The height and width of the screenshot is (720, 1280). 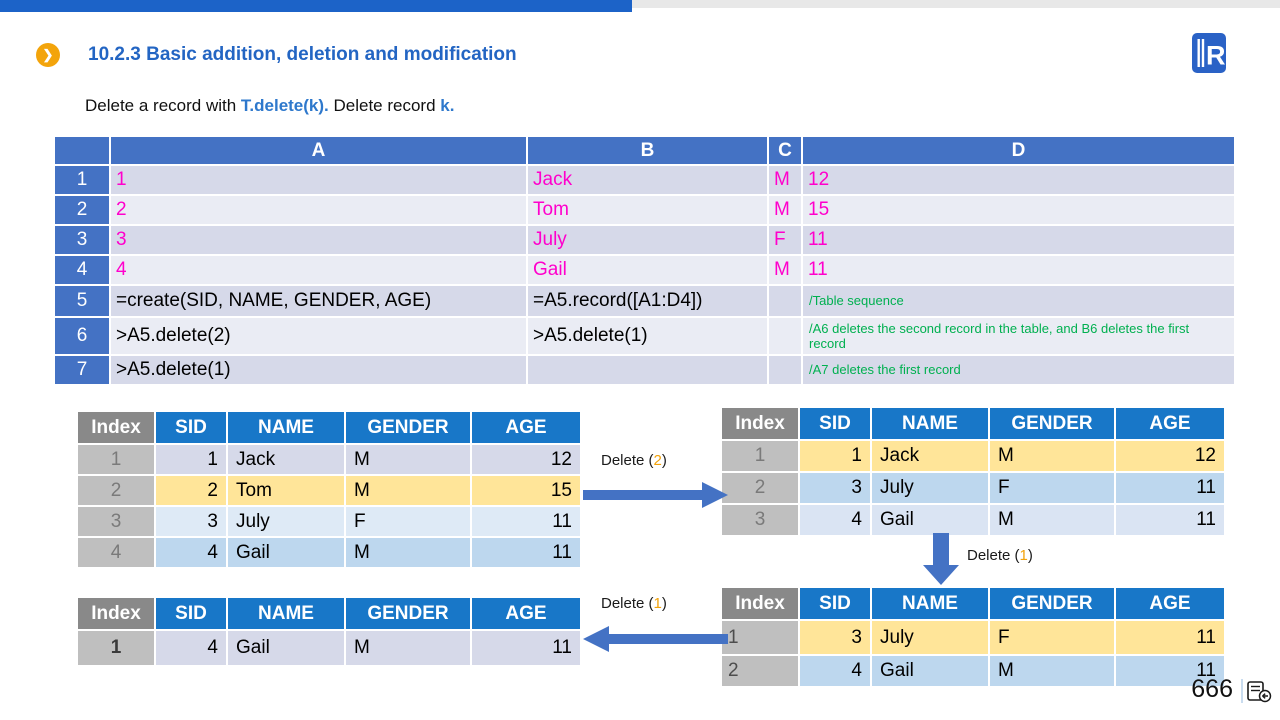 I want to click on spreadsheet-cell: F, so click(x=785, y=240).